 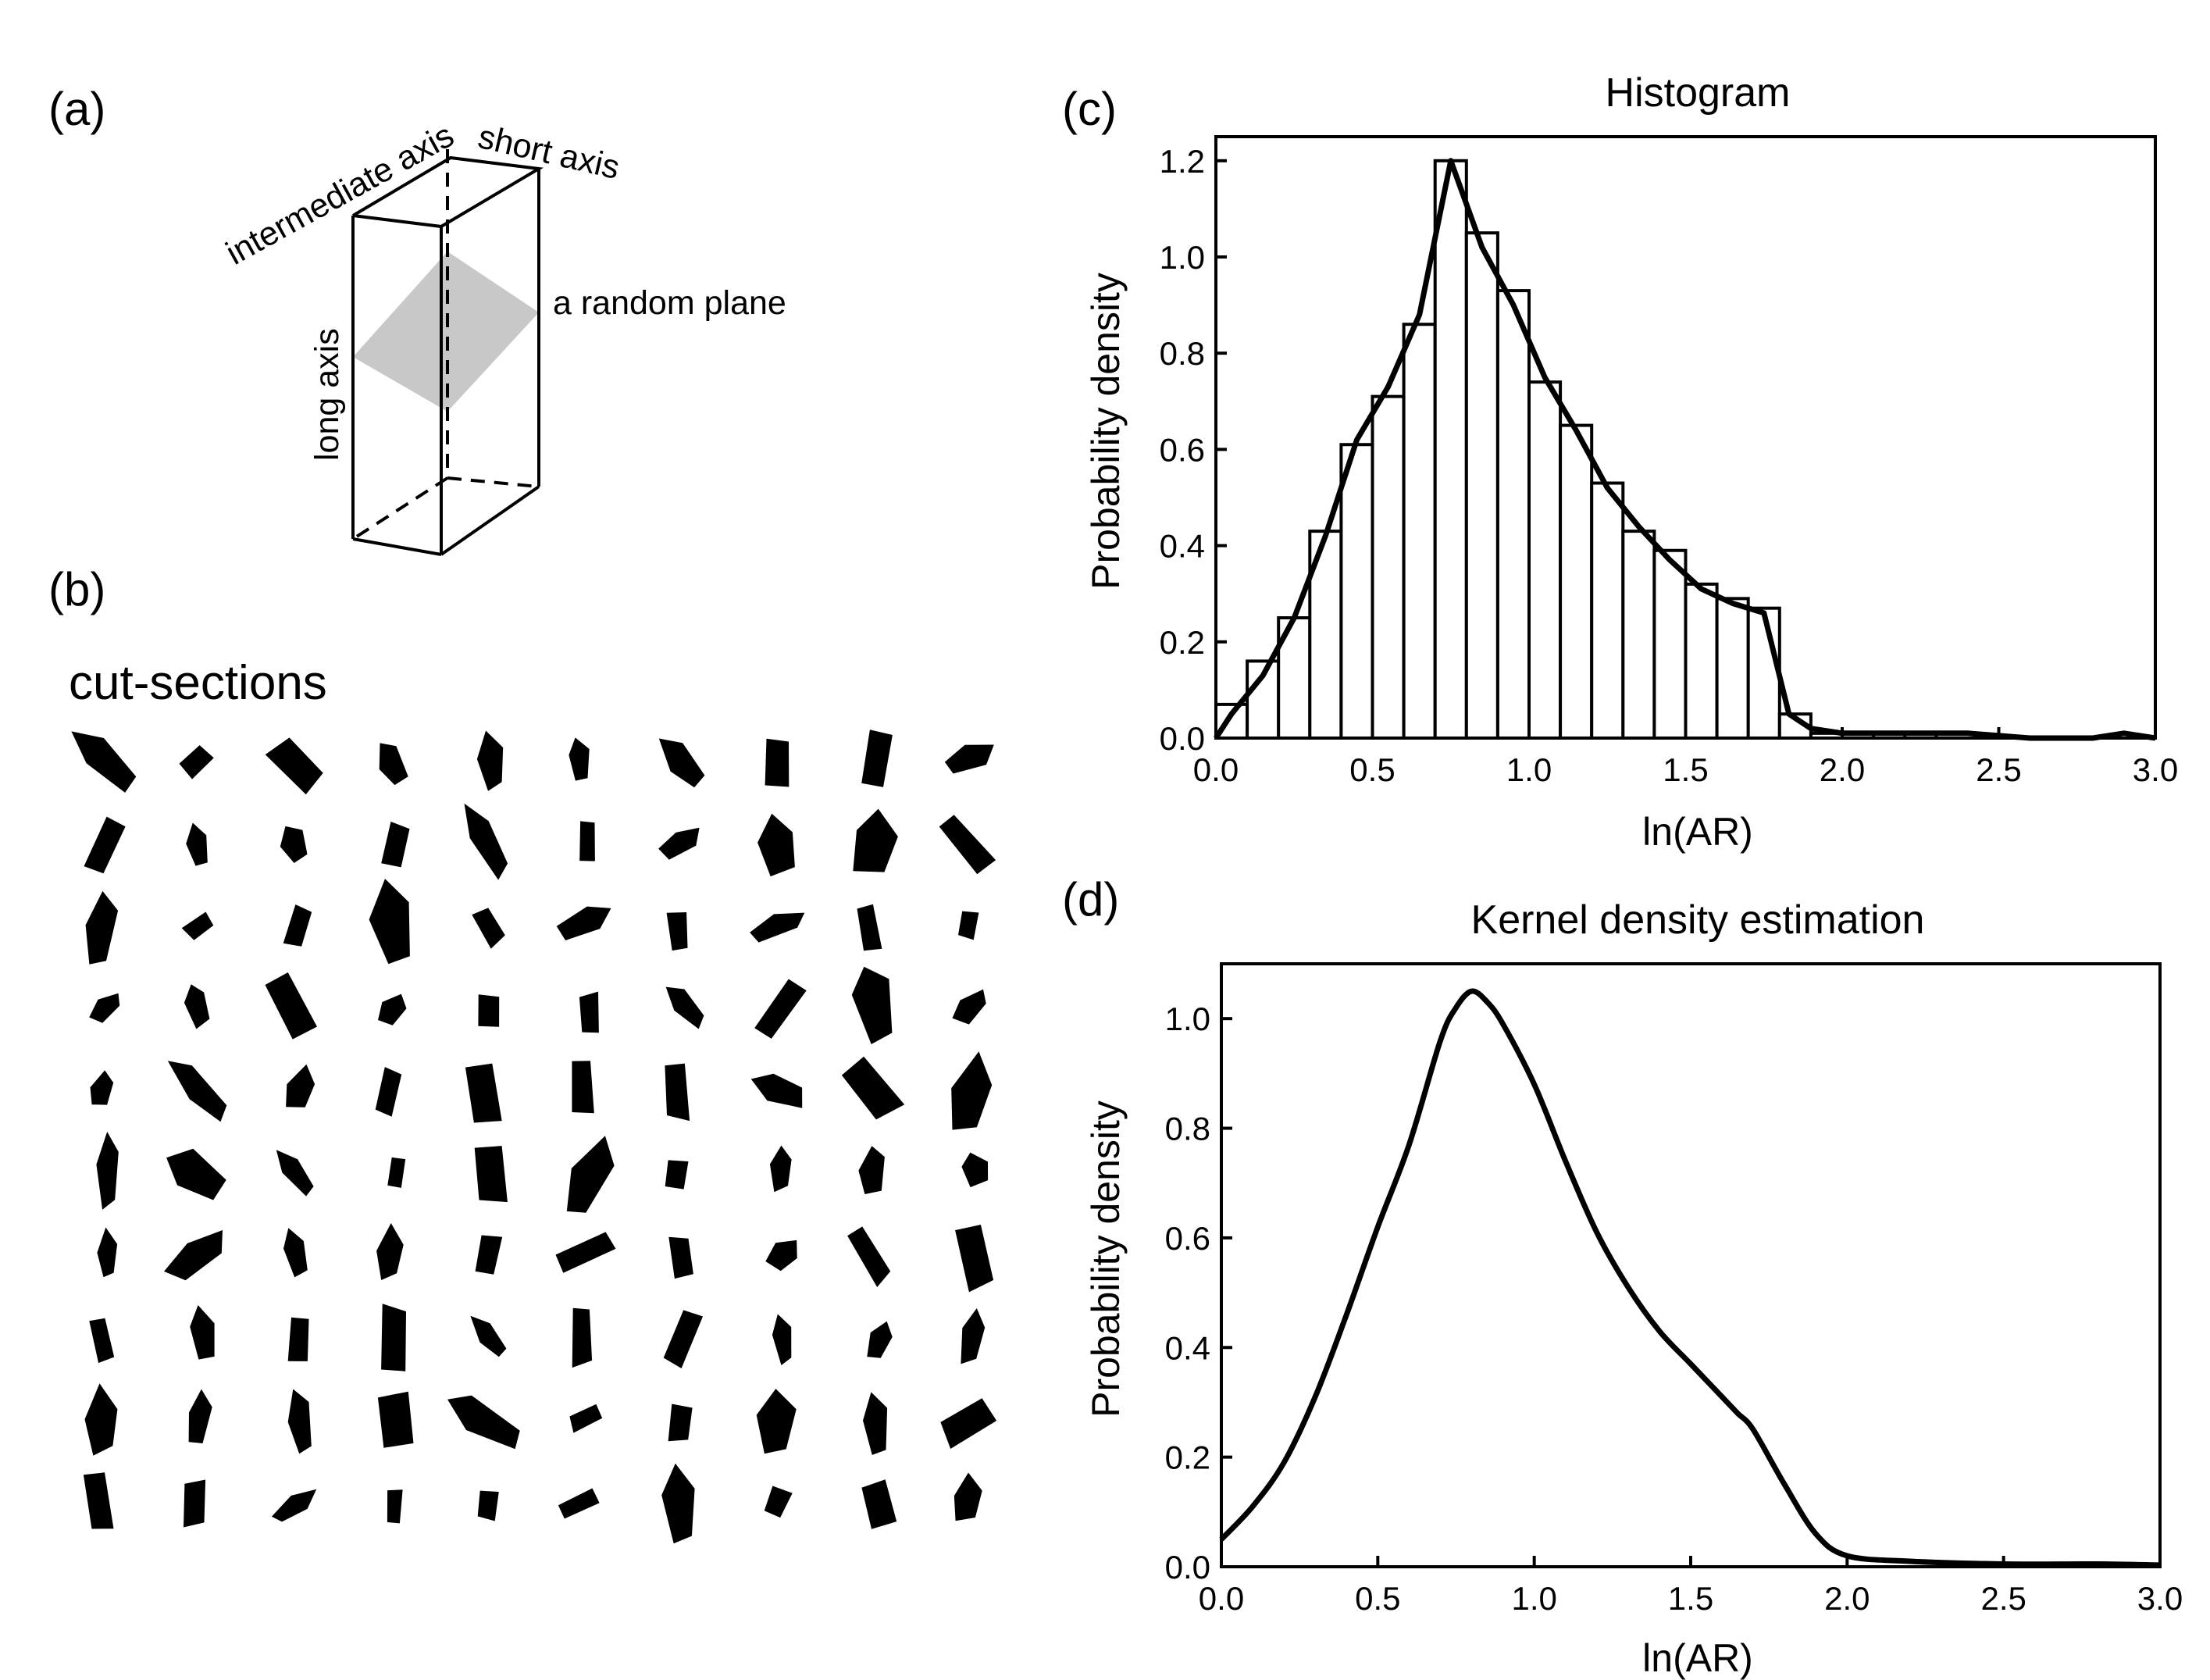 What do you see at coordinates (1698, 920) in the screenshot?
I see `kde-title: Kernel density estimation` at bounding box center [1698, 920].